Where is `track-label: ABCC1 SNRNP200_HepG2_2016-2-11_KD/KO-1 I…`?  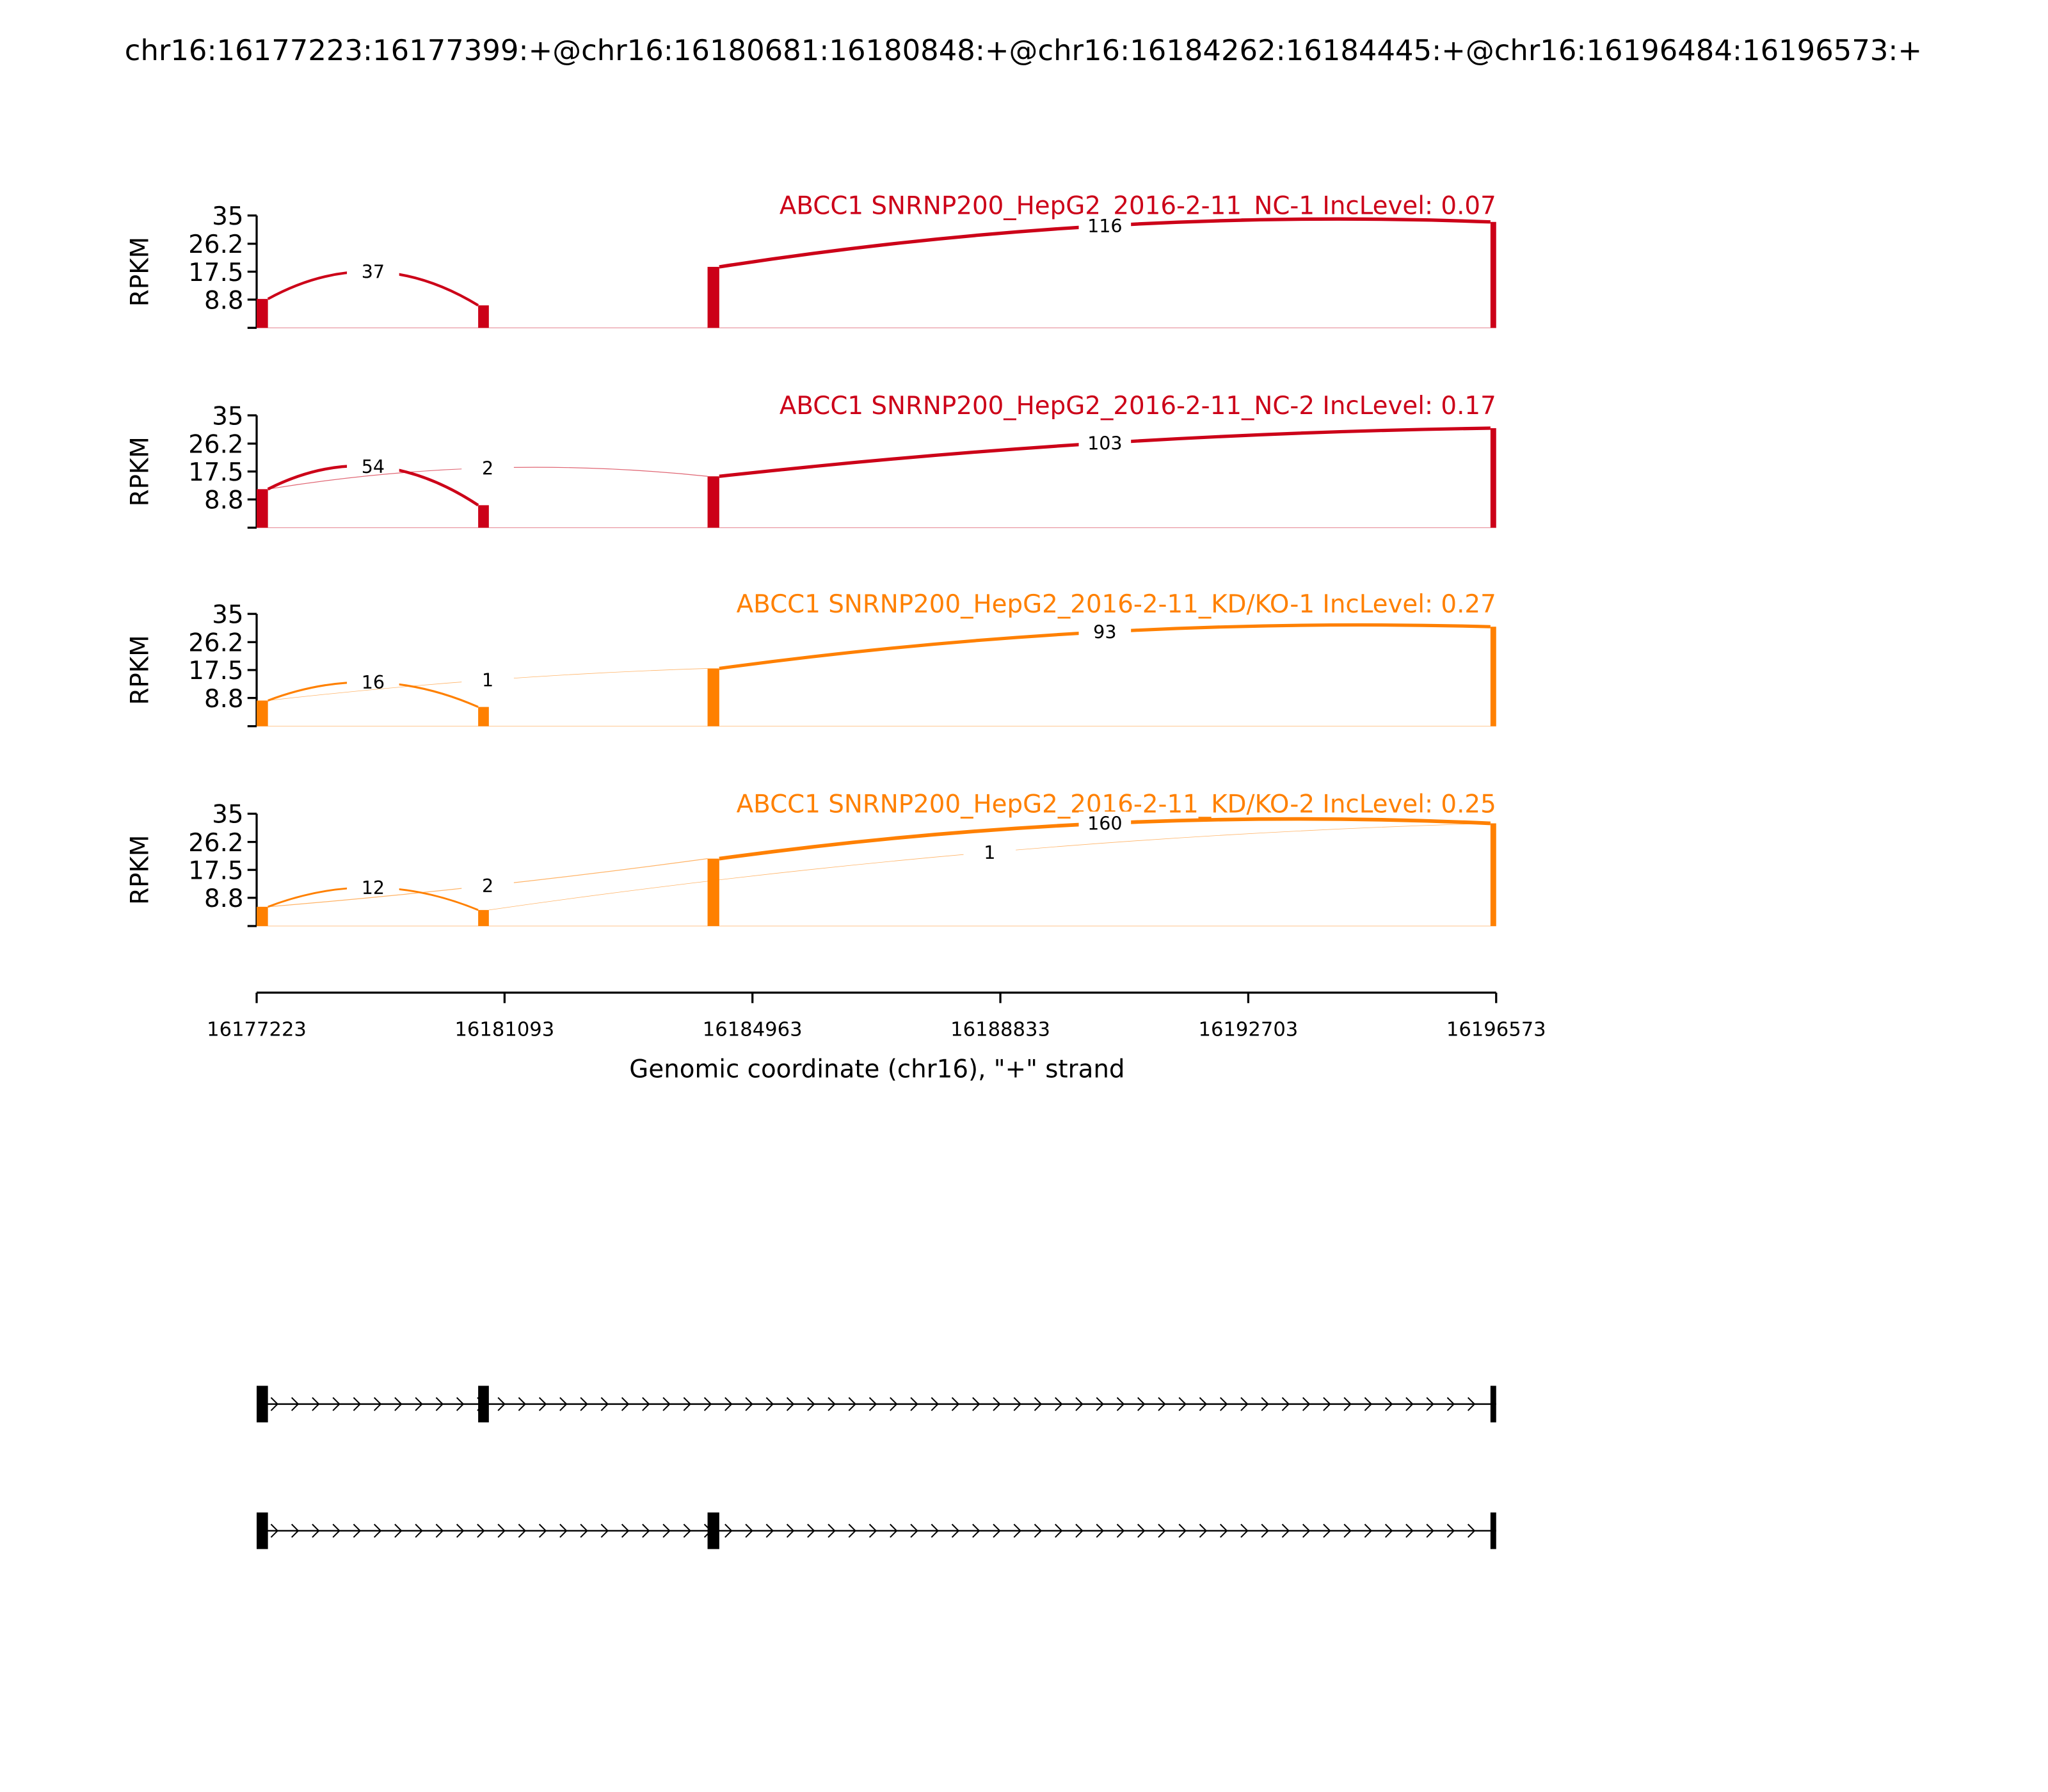 track-label: ABCC1 SNRNP200_HepG2_2016-2-11_KD/KO-1 I… is located at coordinates (1116, 604).